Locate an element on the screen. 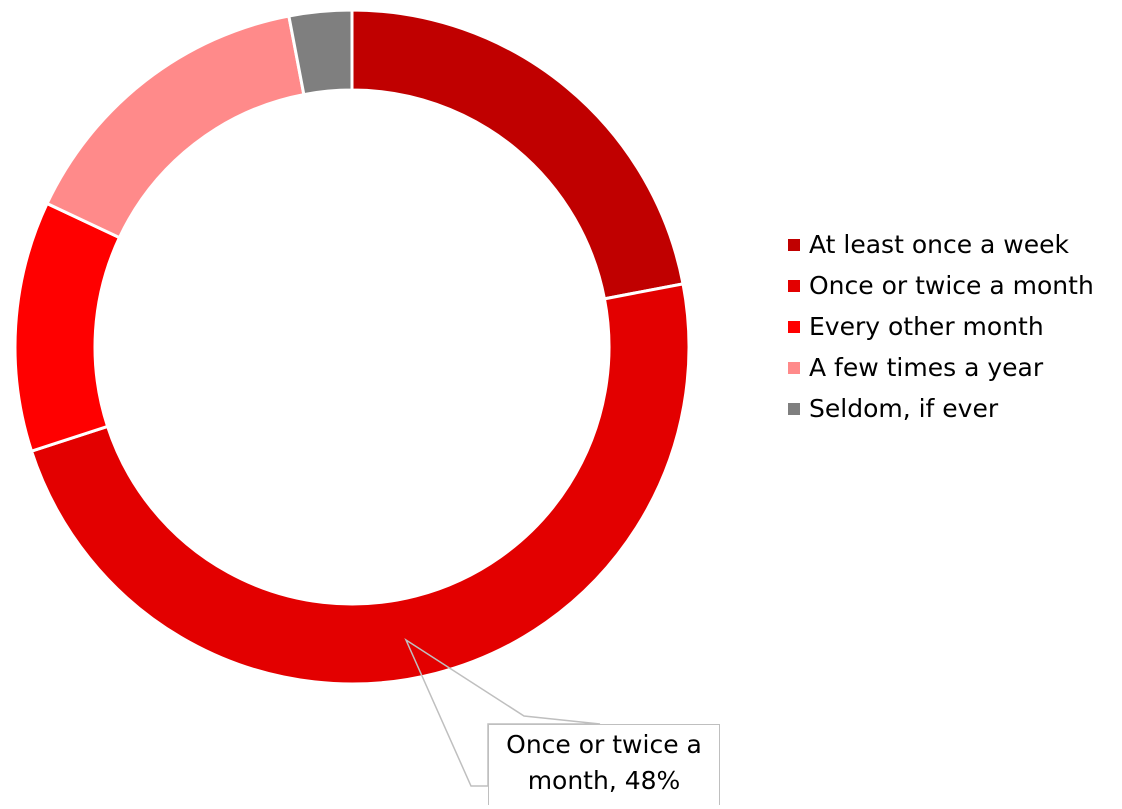  legend-item-seldom-if-ever: Seldom, if ever is located at coordinates (941, 408).